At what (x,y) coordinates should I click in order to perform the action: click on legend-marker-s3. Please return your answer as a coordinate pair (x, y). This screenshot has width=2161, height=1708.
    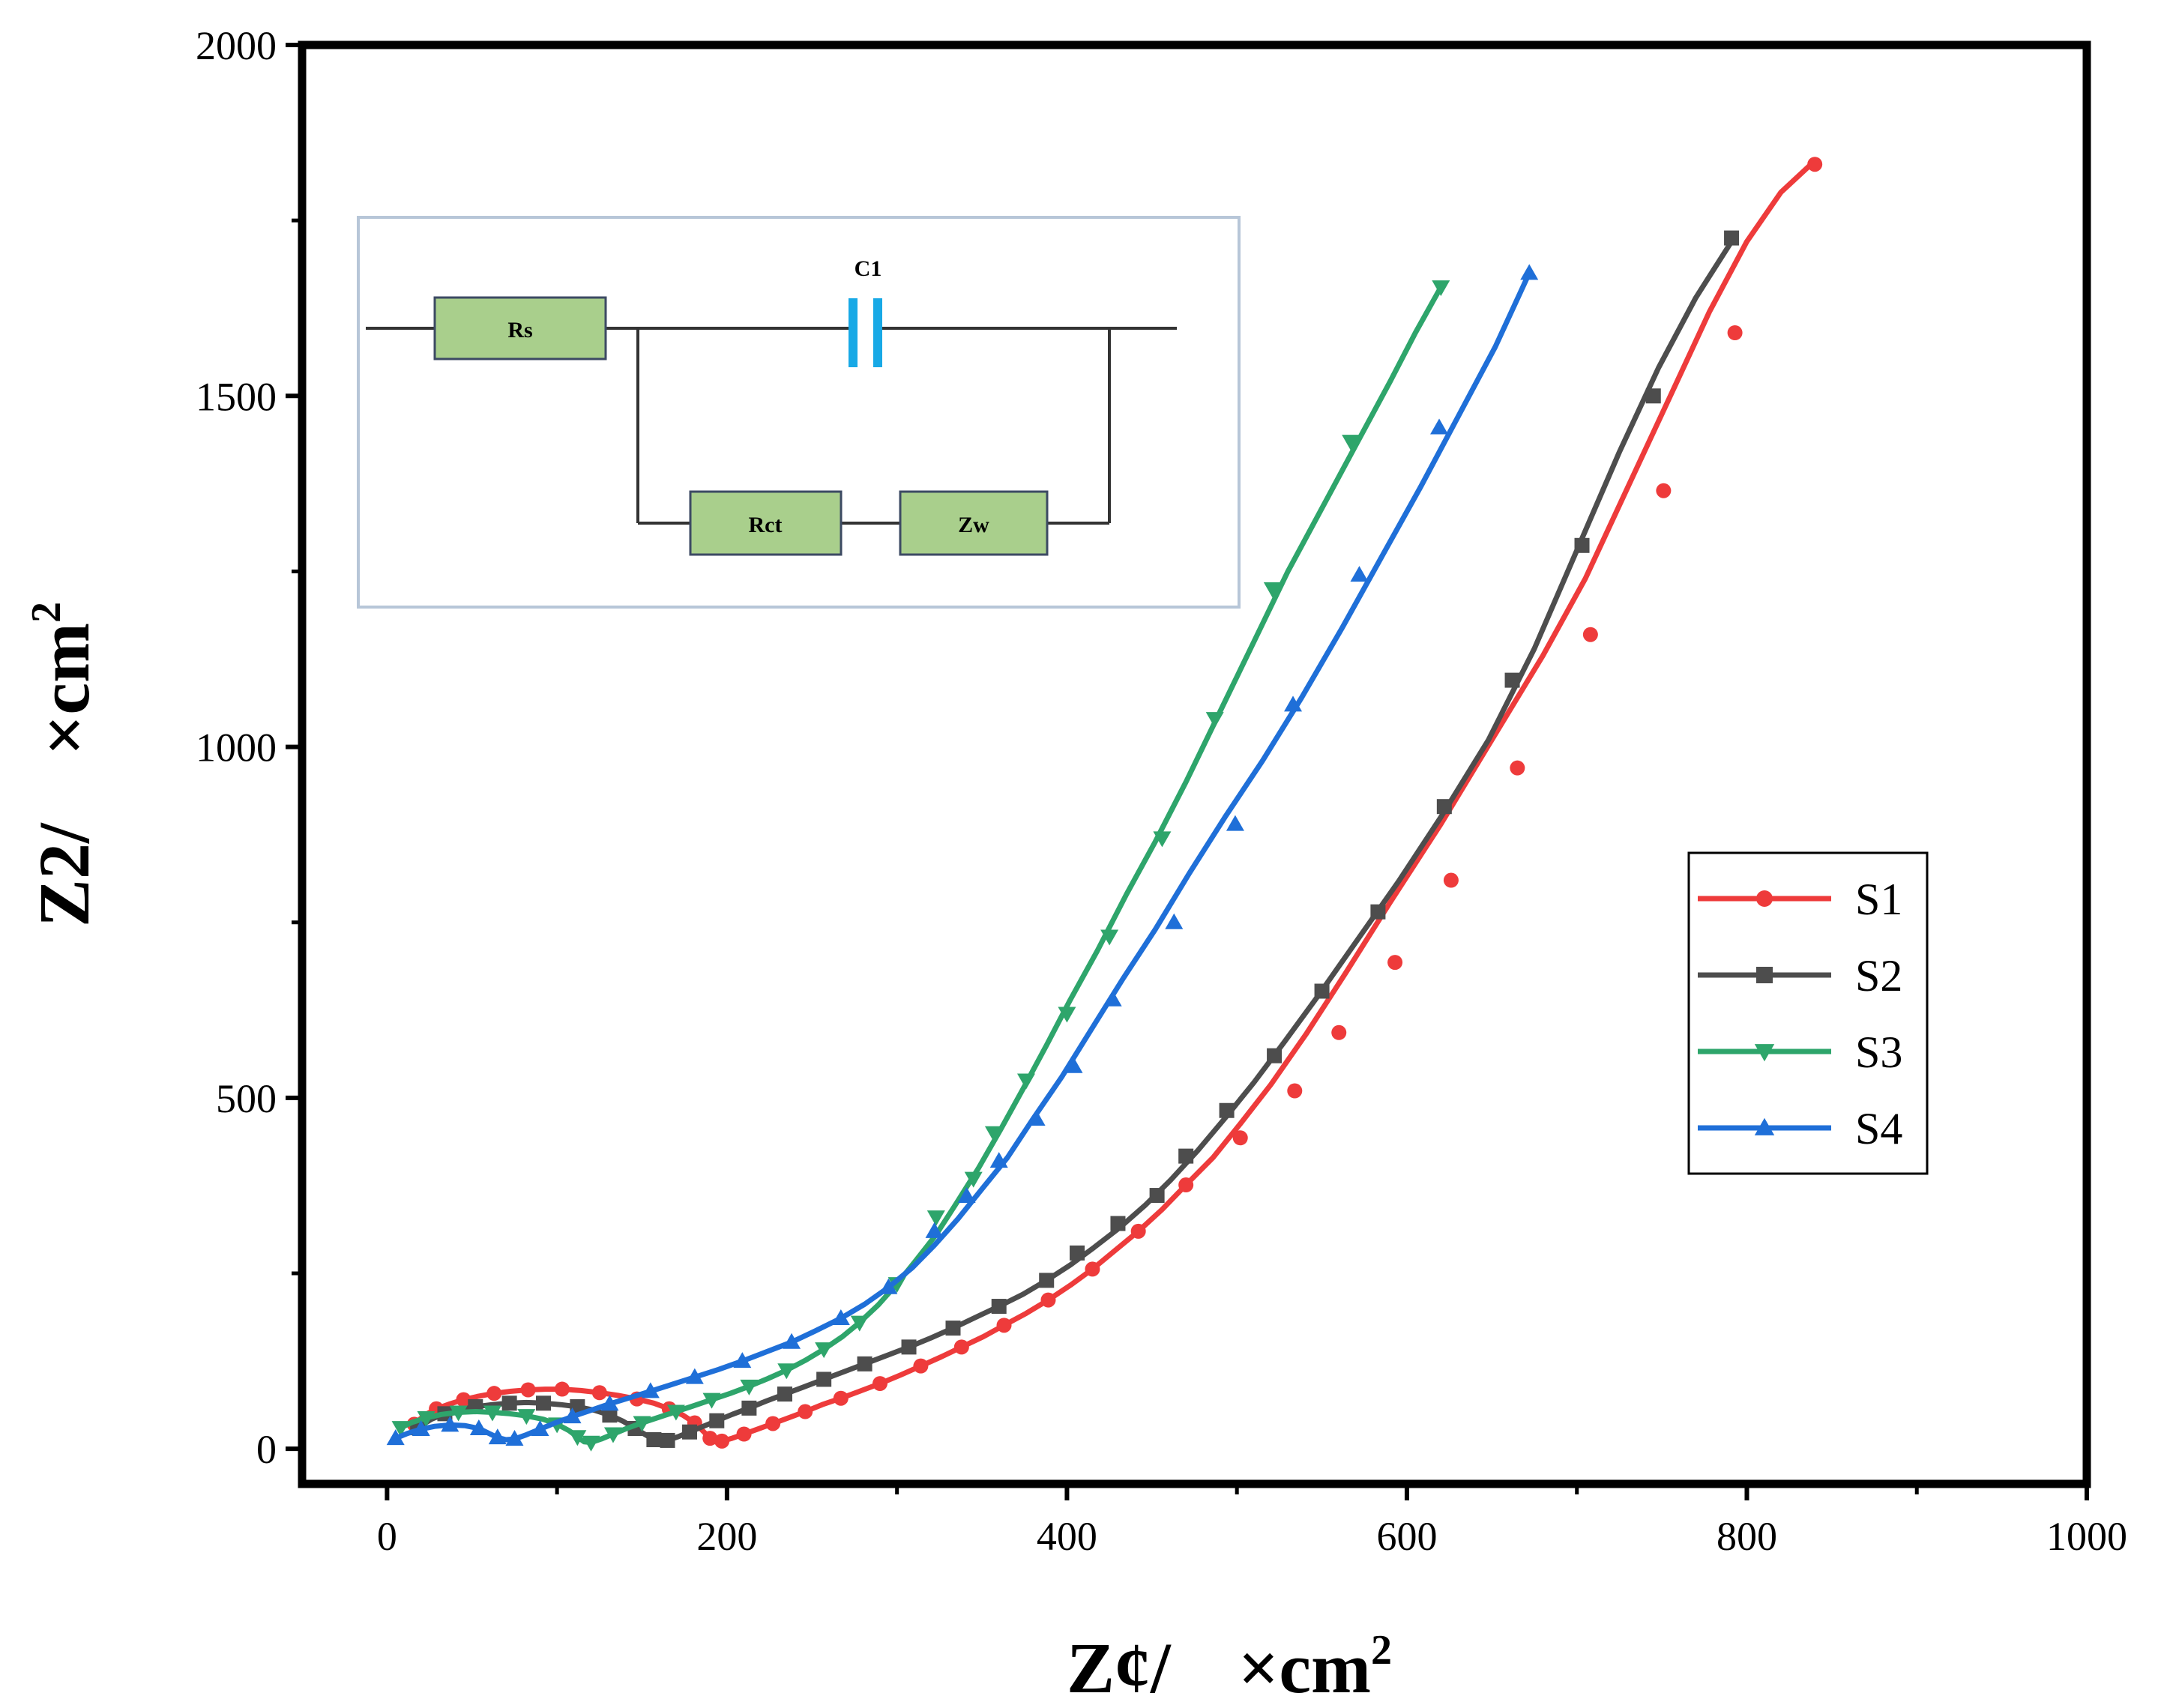
    Looking at the image, I should click on (1764, 1053).